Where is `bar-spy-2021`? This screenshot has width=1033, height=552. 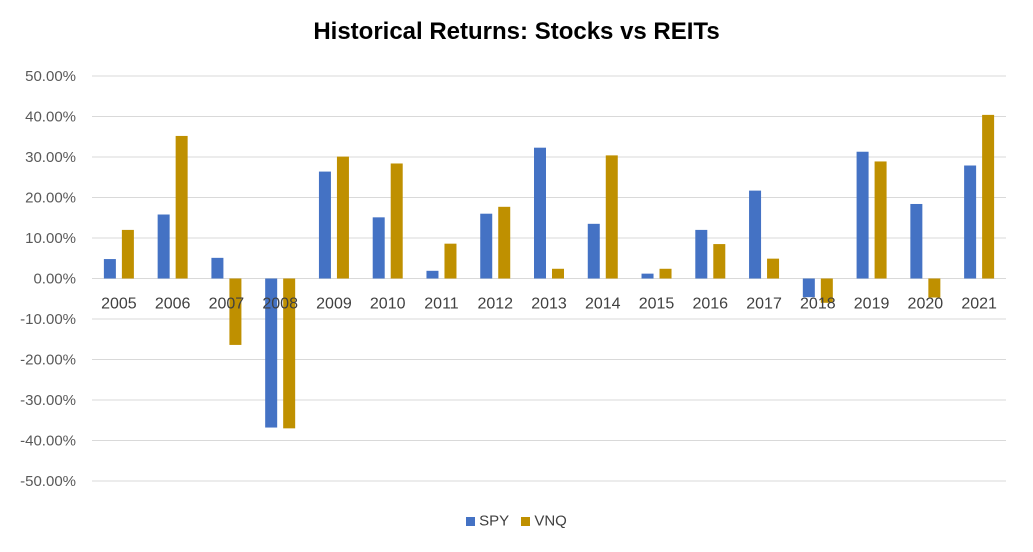 bar-spy-2021 is located at coordinates (970, 222).